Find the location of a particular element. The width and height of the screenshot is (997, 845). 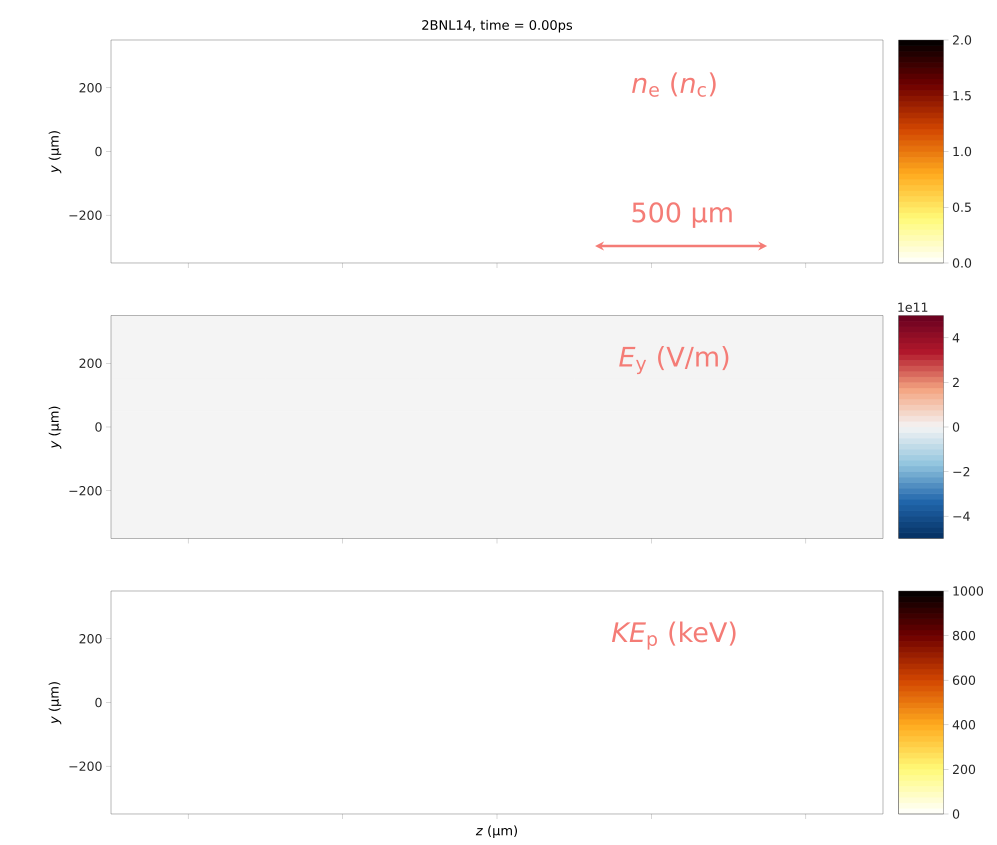

color-bar-label: 1.5 is located at coordinates (962, 95).